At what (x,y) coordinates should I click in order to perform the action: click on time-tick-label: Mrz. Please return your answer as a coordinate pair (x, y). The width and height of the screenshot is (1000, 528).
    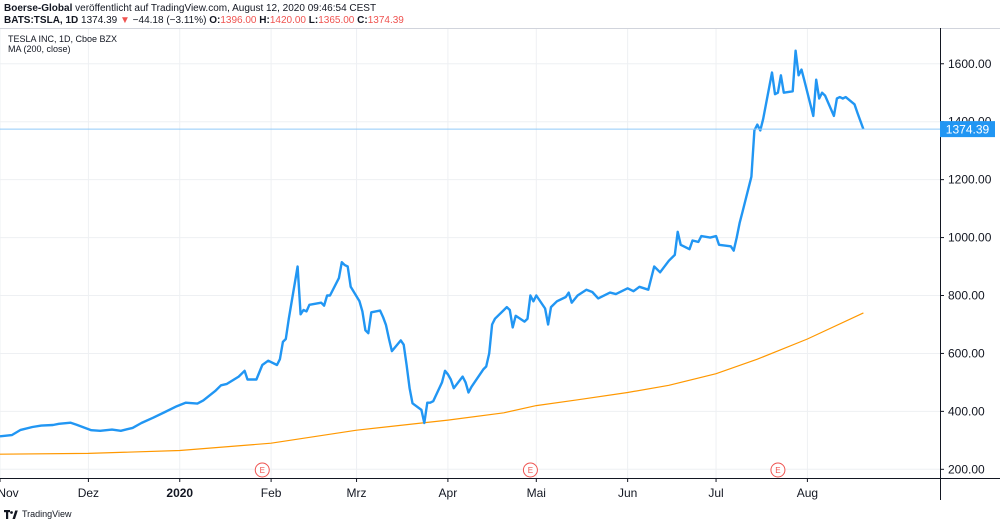
    Looking at the image, I should click on (357, 493).